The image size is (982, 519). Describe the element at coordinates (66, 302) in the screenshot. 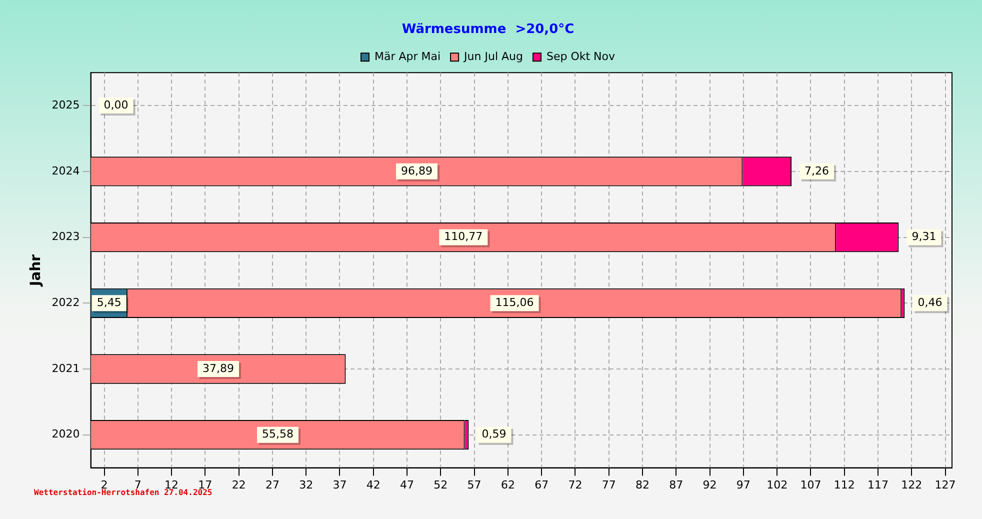

I see `y-tick-label: 2022` at that location.